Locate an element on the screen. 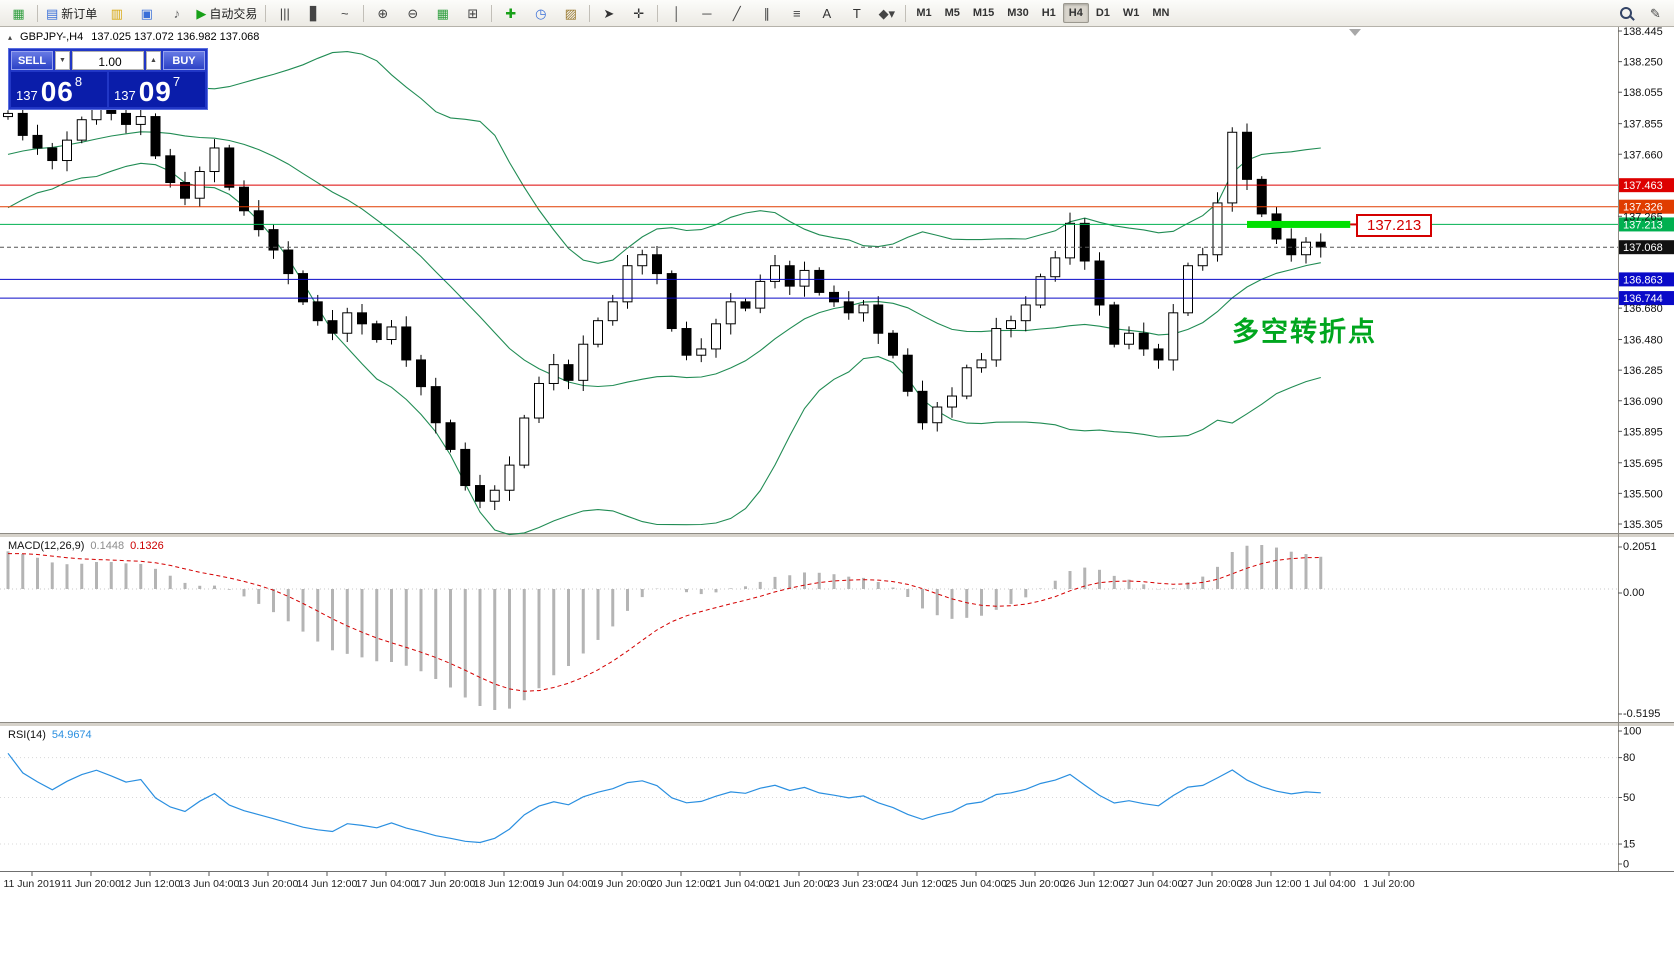 This screenshot has width=1674, height=953. timeframe-m15-button: M15 is located at coordinates (983, 13).